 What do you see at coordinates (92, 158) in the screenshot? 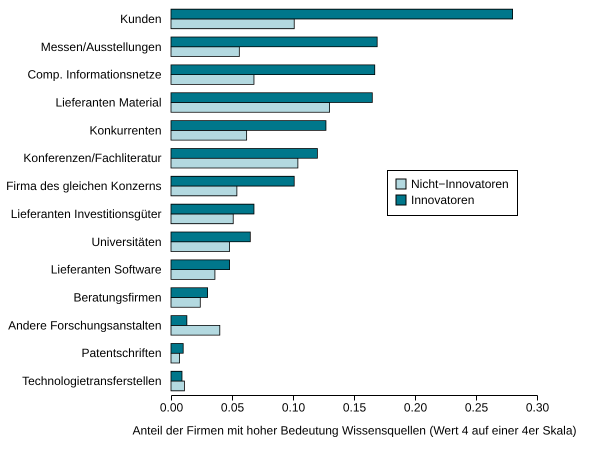
I see `y-tick-label: Konferenzen/Fachliteratur` at bounding box center [92, 158].